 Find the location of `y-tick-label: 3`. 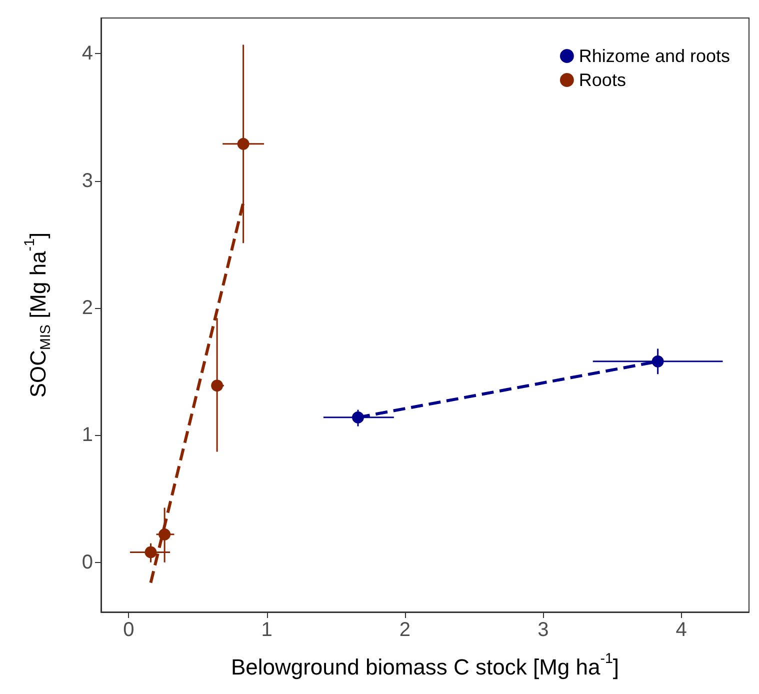

y-tick-label: 3 is located at coordinates (87, 181).